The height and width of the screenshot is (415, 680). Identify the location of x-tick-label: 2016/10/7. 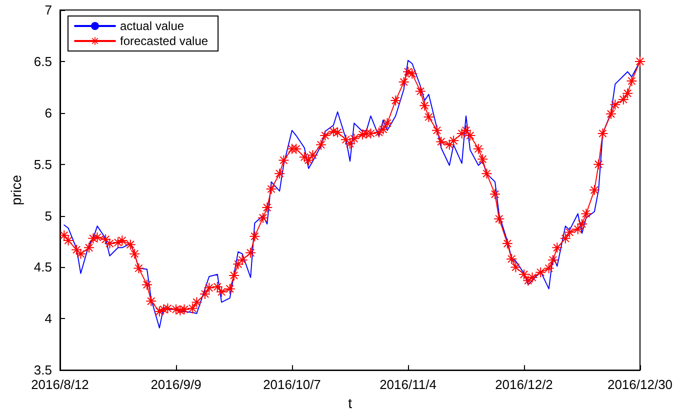
(292, 384).